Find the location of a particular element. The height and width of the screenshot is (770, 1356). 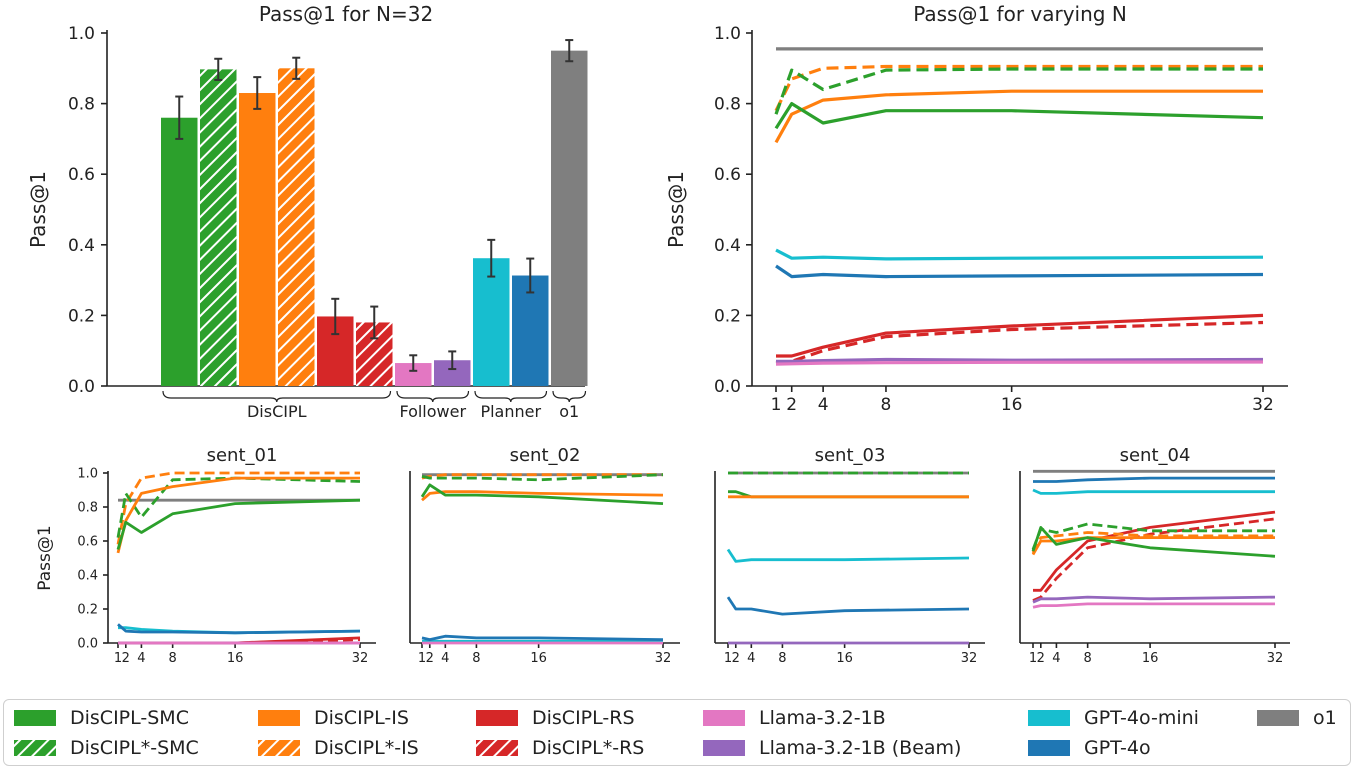

legend-item: GPT-4o is located at coordinates (1089, 748).